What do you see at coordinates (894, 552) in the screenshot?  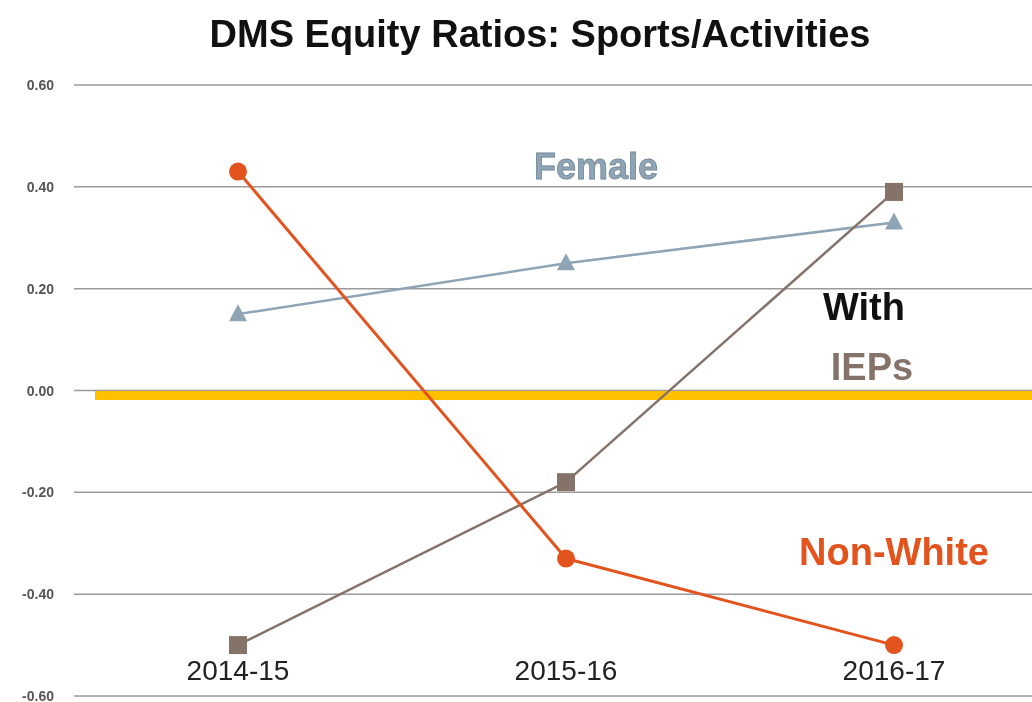 I see `series-label: Non-White` at bounding box center [894, 552].